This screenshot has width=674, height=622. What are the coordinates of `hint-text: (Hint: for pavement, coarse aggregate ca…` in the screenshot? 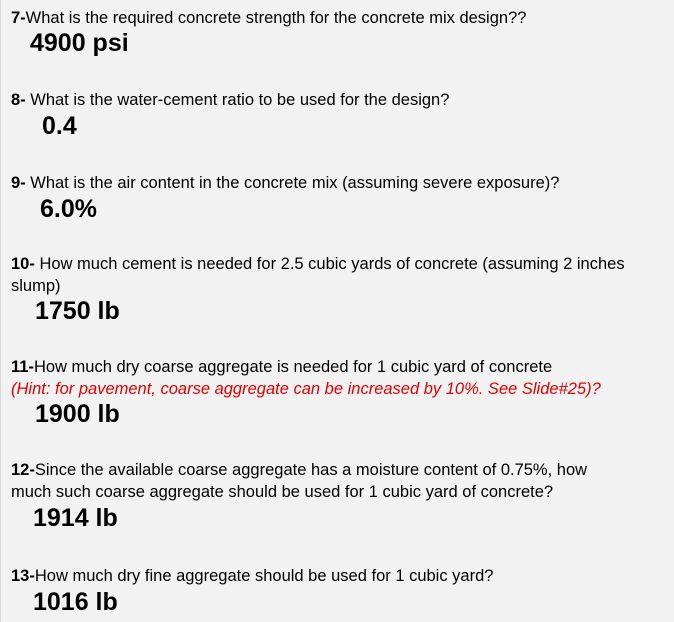 It's located at (306, 389).